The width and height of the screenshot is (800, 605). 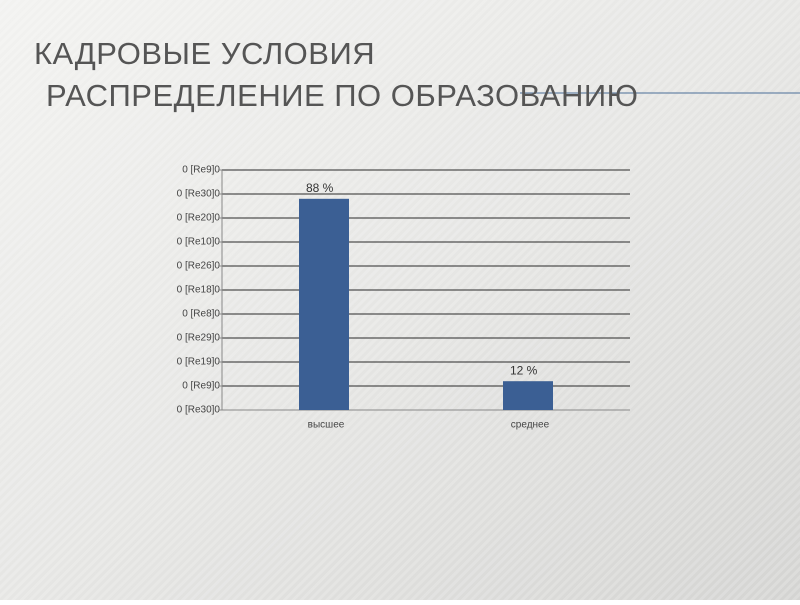 I want to click on y-tick-label: 0 [Re18]0, so click(x=199, y=290).